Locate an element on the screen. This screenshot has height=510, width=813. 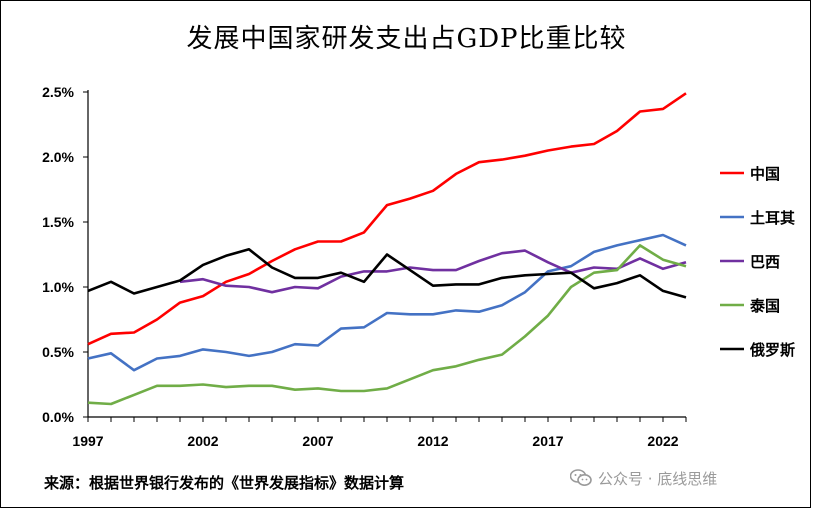
y-tick-label: 2.0% is located at coordinates (58, 157).